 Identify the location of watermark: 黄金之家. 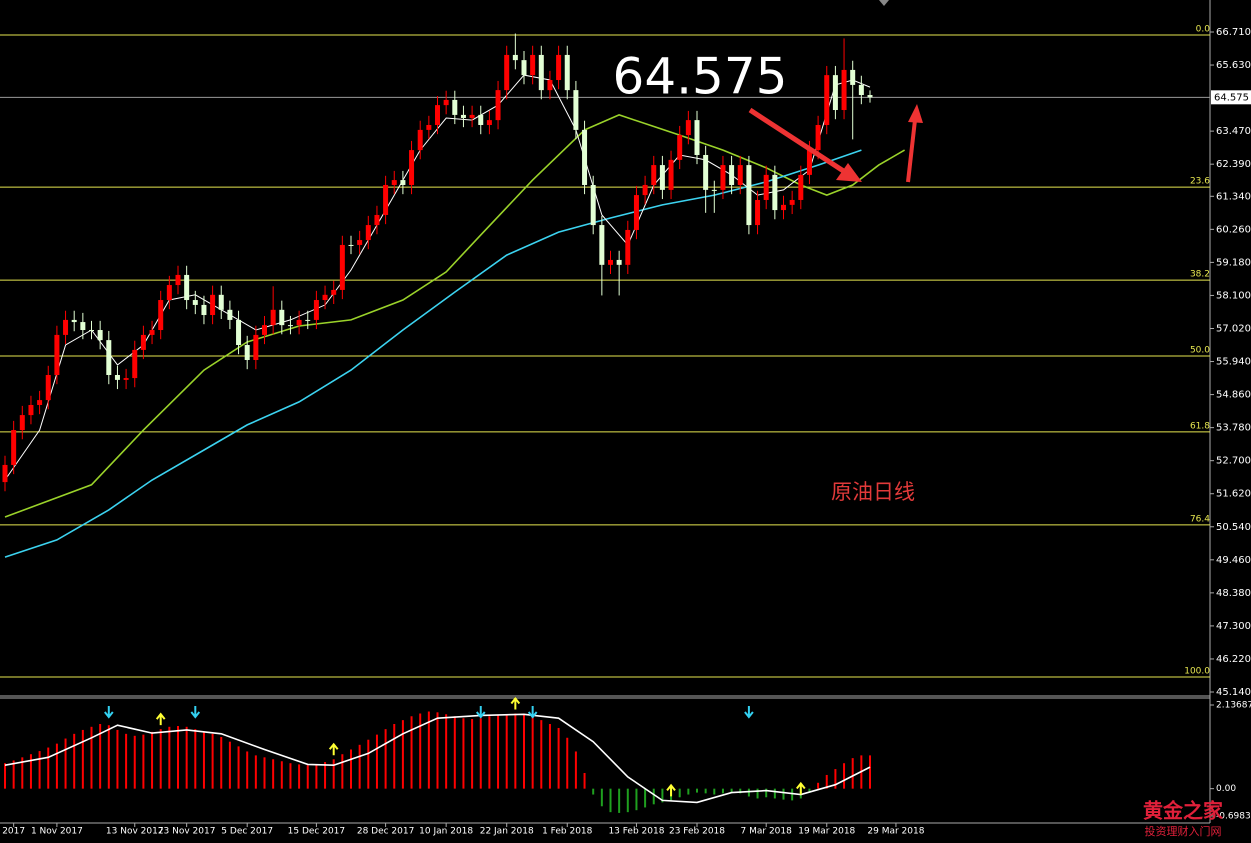
(1183, 811).